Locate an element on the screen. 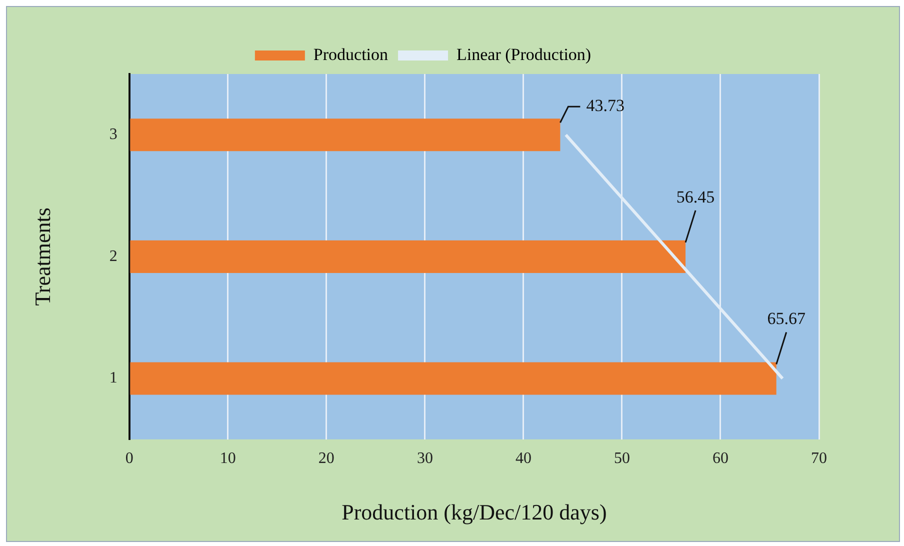 The height and width of the screenshot is (546, 904). y-axis-title: Treatments is located at coordinates (42, 257).